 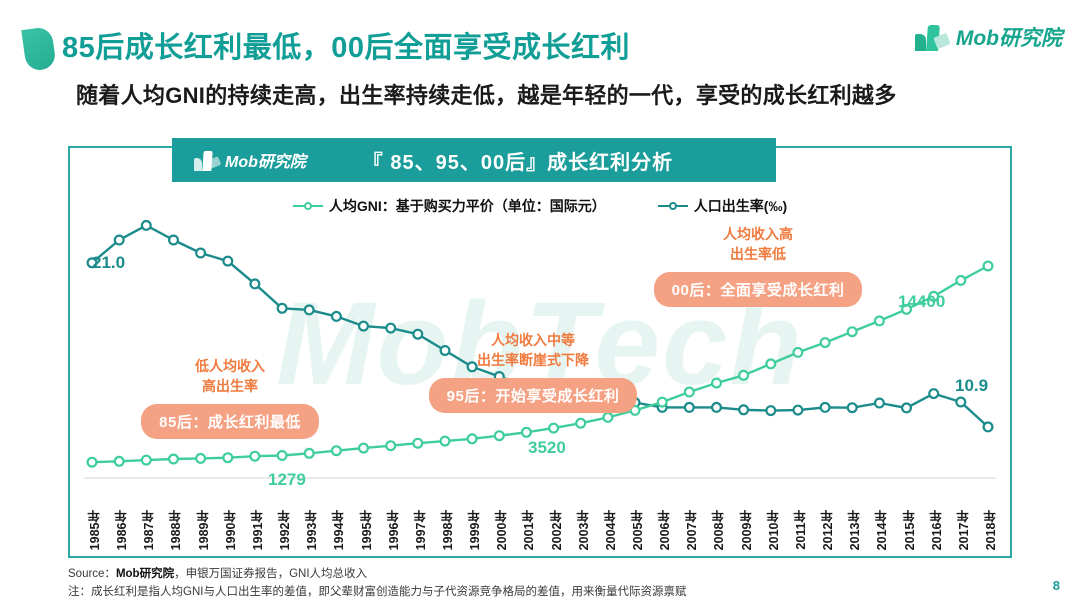 I want to click on anno-85: 低人均收入 高出生率 85后：成长红利最低, so click(x=230, y=397).